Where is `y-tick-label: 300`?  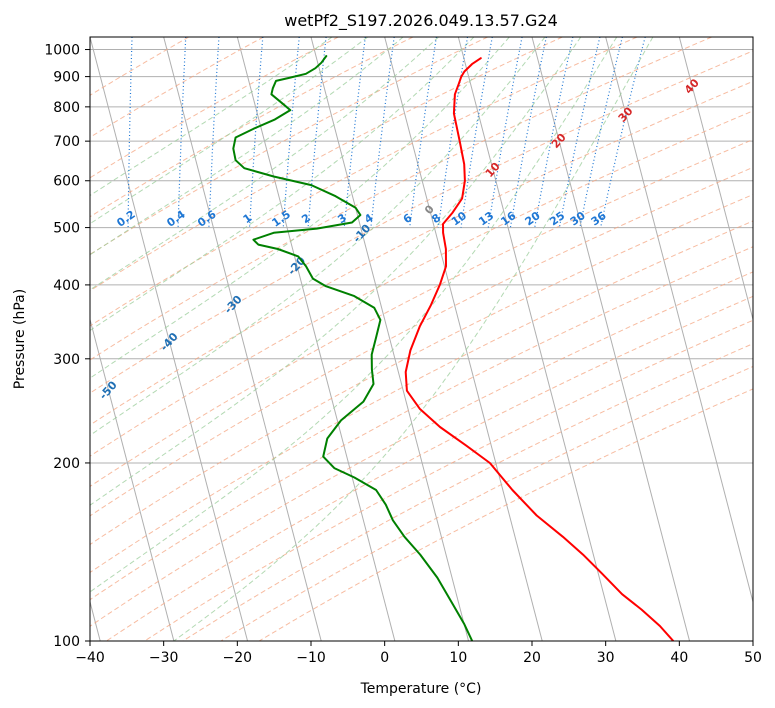 y-tick-label: 300 is located at coordinates (66, 360).